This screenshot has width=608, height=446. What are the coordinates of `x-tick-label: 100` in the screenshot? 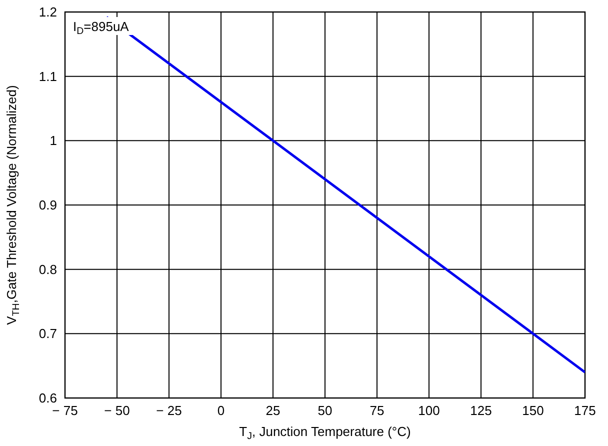 It's located at (429, 410).